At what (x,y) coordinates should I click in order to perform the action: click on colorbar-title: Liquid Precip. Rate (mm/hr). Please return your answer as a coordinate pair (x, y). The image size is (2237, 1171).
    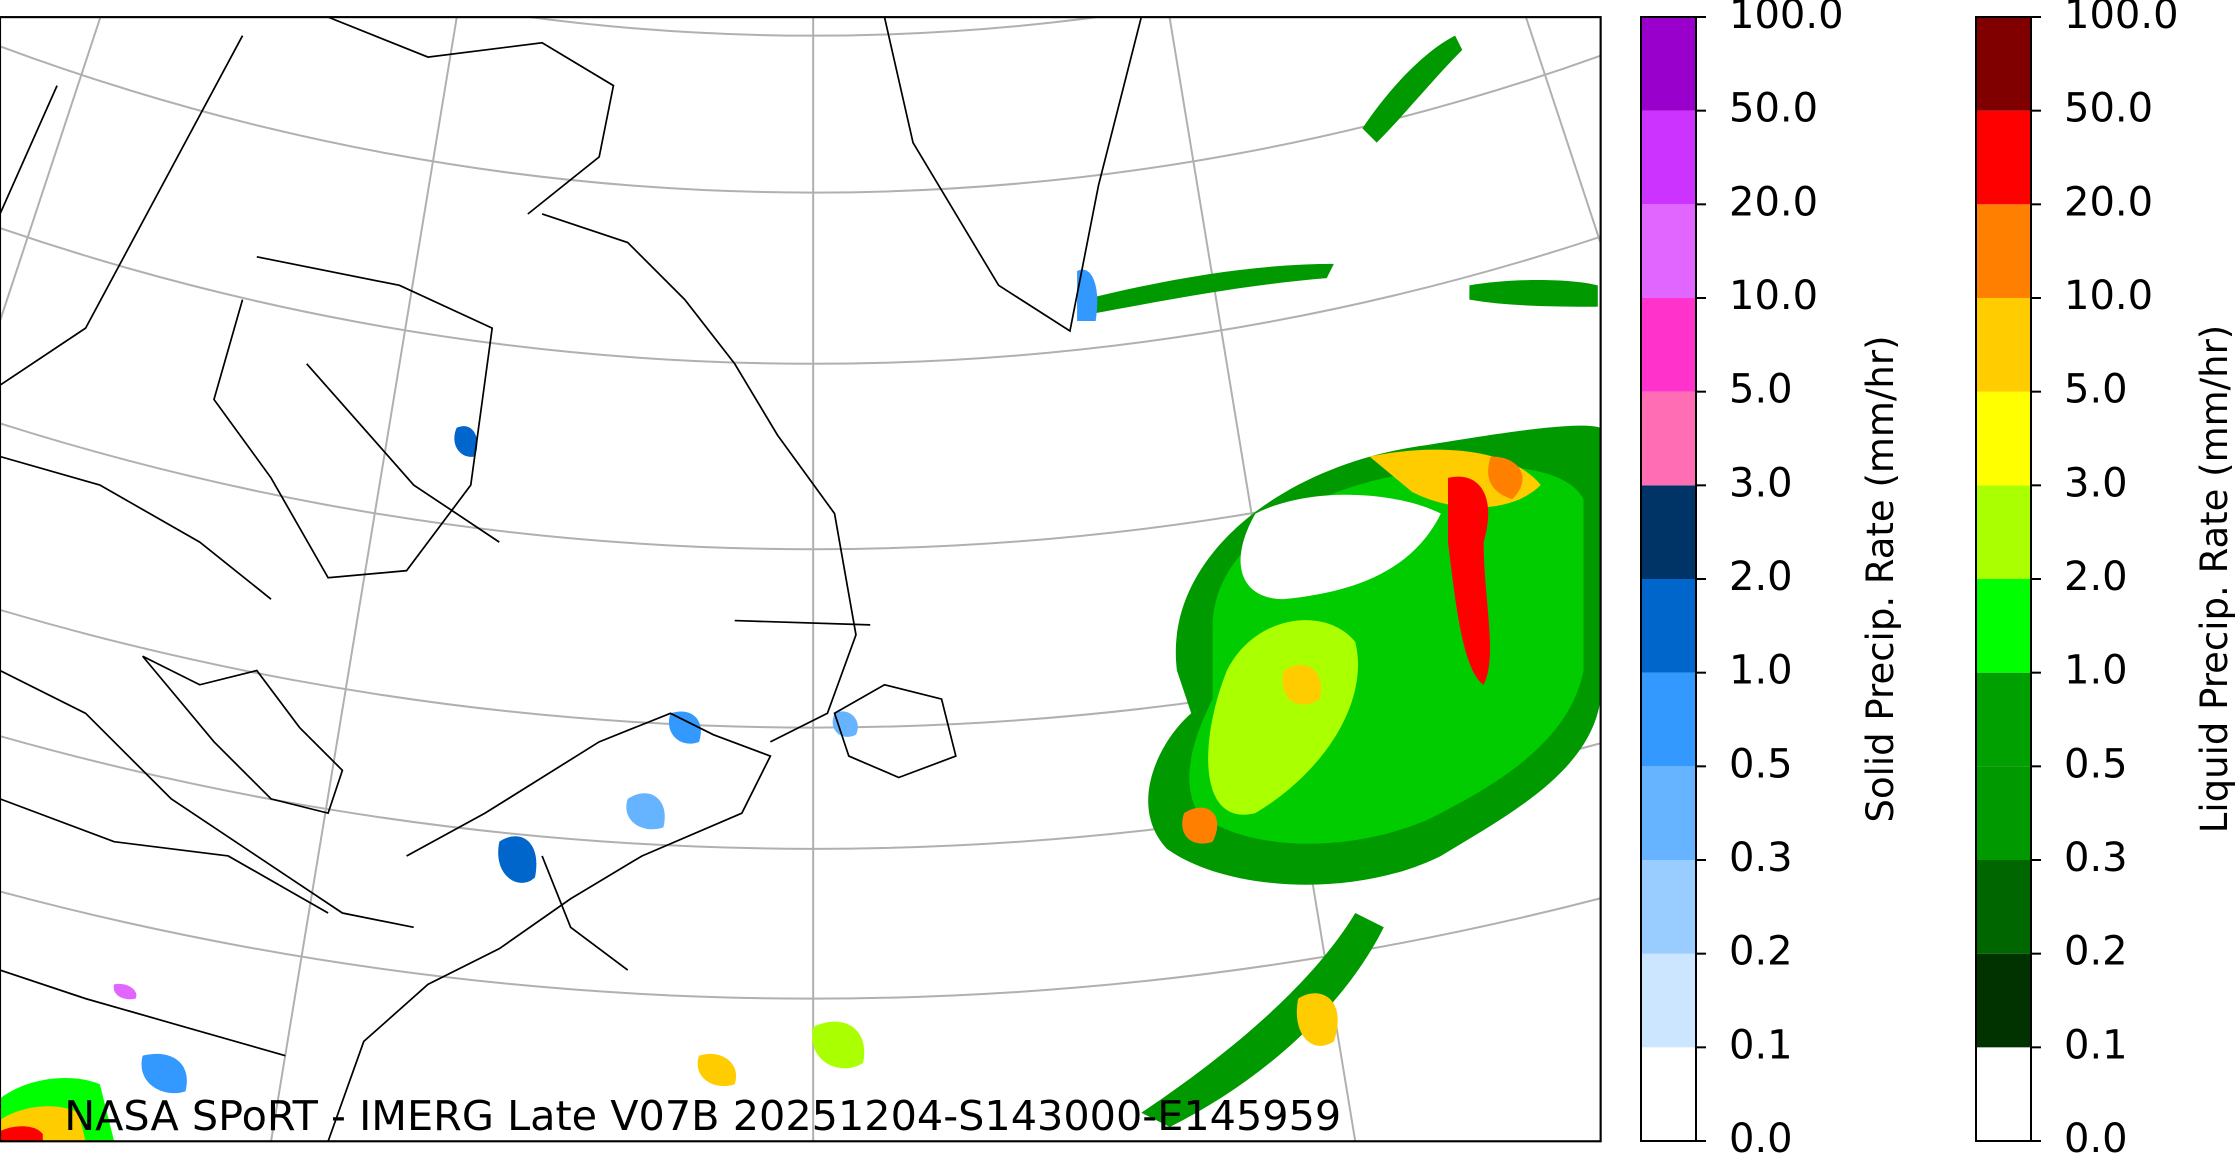
    Looking at the image, I should click on (2214, 579).